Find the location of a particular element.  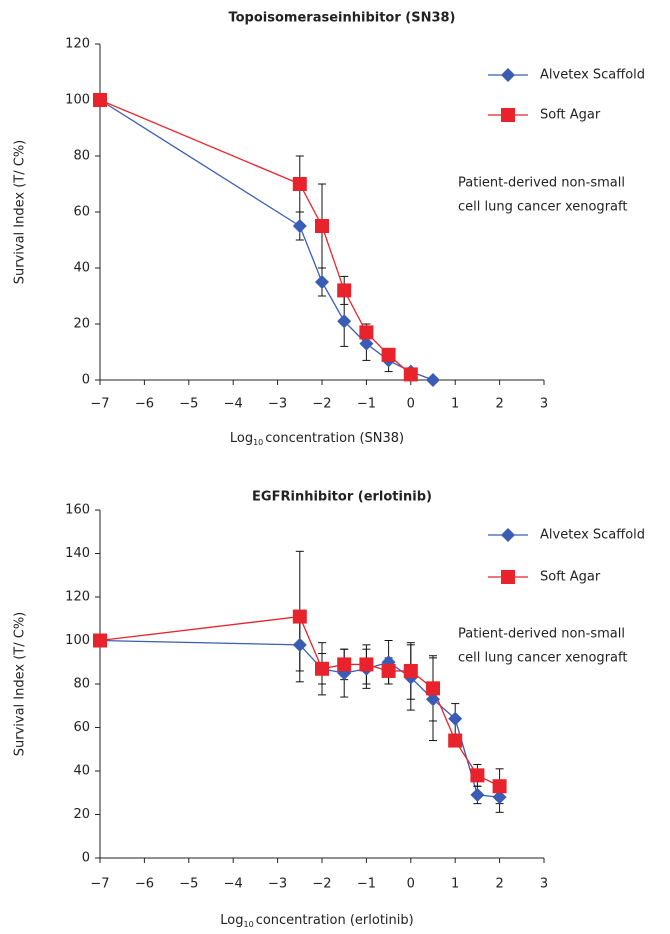

x-label-rest: concentration (erlotinib) is located at coordinates (335, 920).